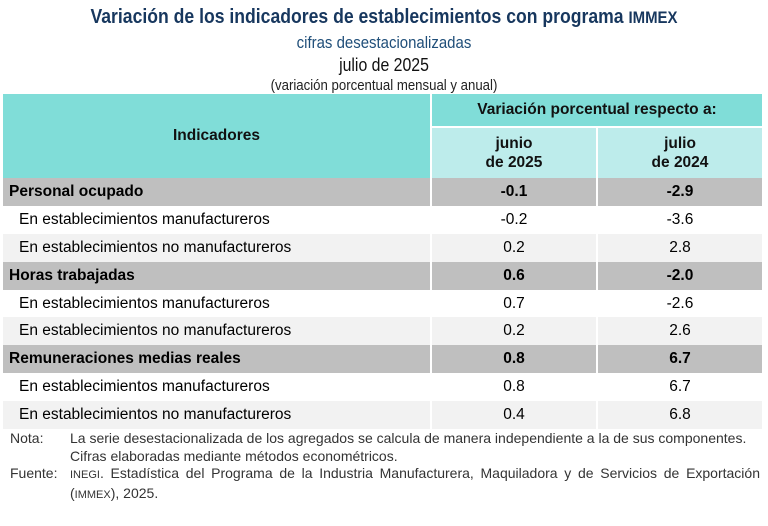 Image resolution: width=768 pixels, height=526 pixels. Describe the element at coordinates (514, 162) in the screenshot. I see `header-line: de 2025` at that location.